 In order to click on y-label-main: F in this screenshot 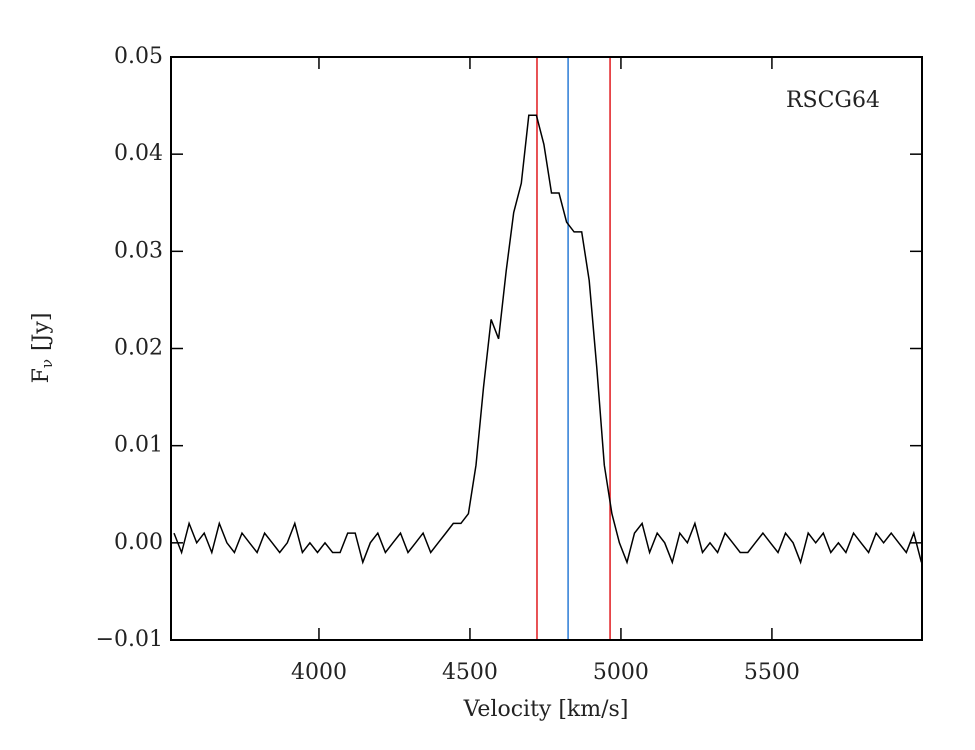, I will do `click(41, 375)`.